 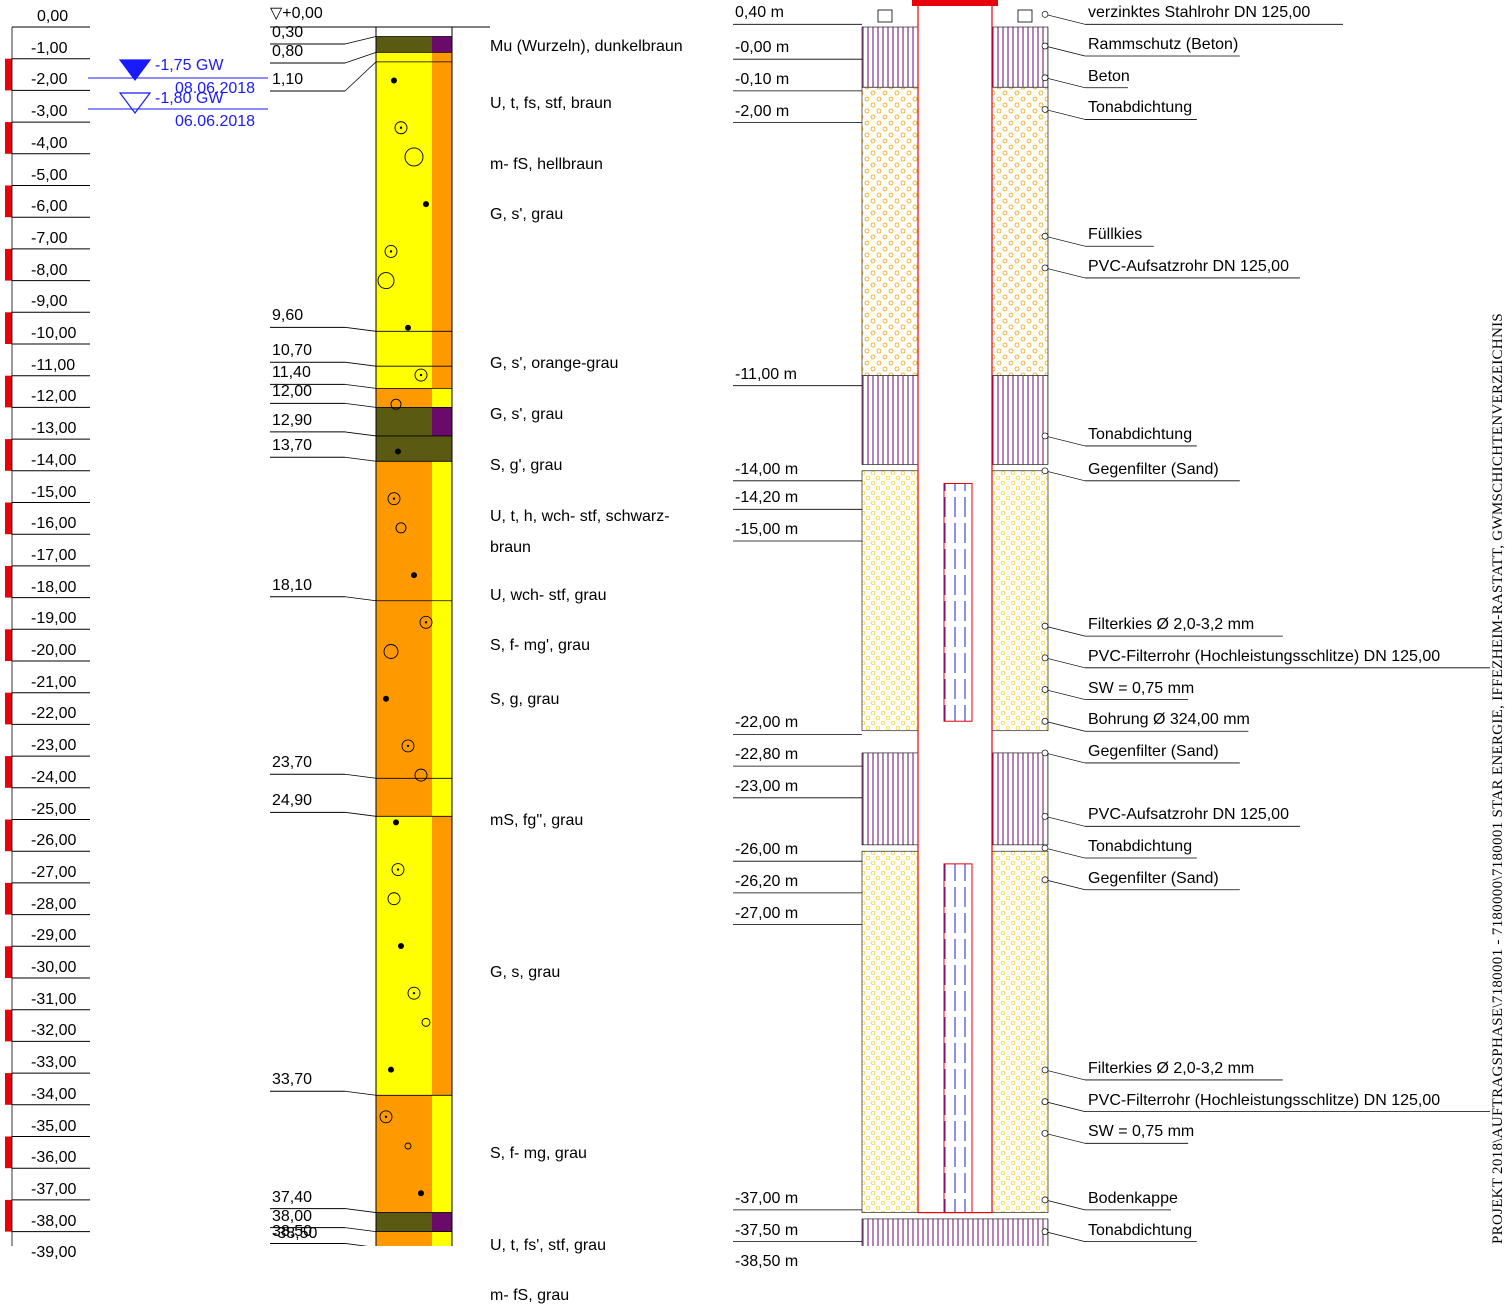 I want to click on profile-depth-label: 38,00, so click(x=292, y=1216).